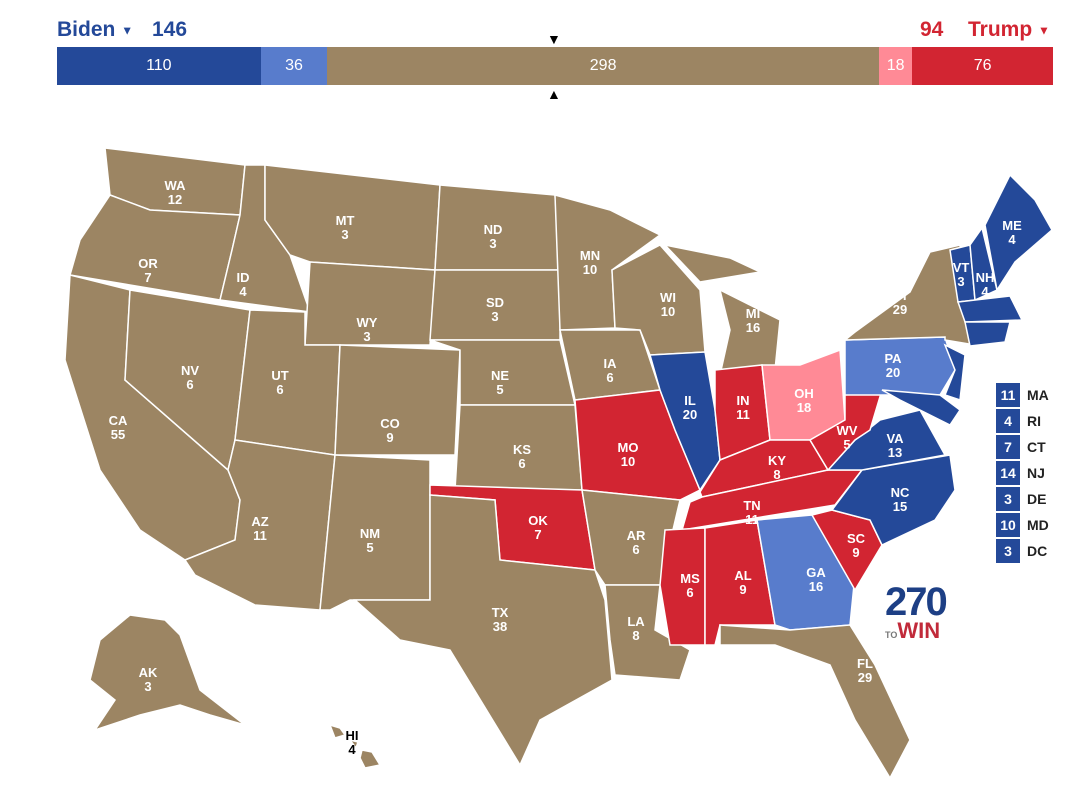 The image size is (1080, 799). What do you see at coordinates (712, 263) in the screenshot?
I see `state-miu` at bounding box center [712, 263].